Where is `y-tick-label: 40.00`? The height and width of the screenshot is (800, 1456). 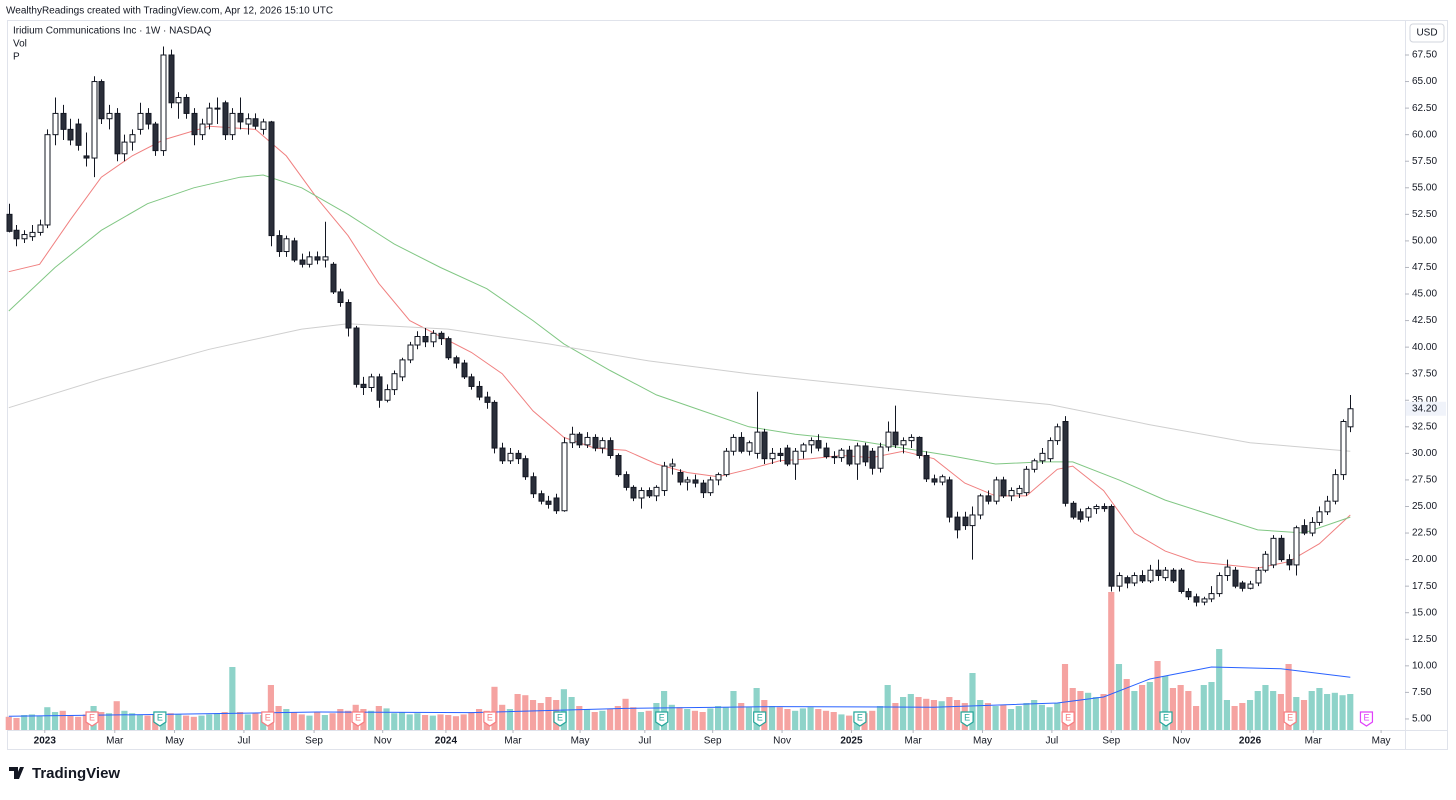
y-tick-label: 40.00 is located at coordinates (1424, 347).